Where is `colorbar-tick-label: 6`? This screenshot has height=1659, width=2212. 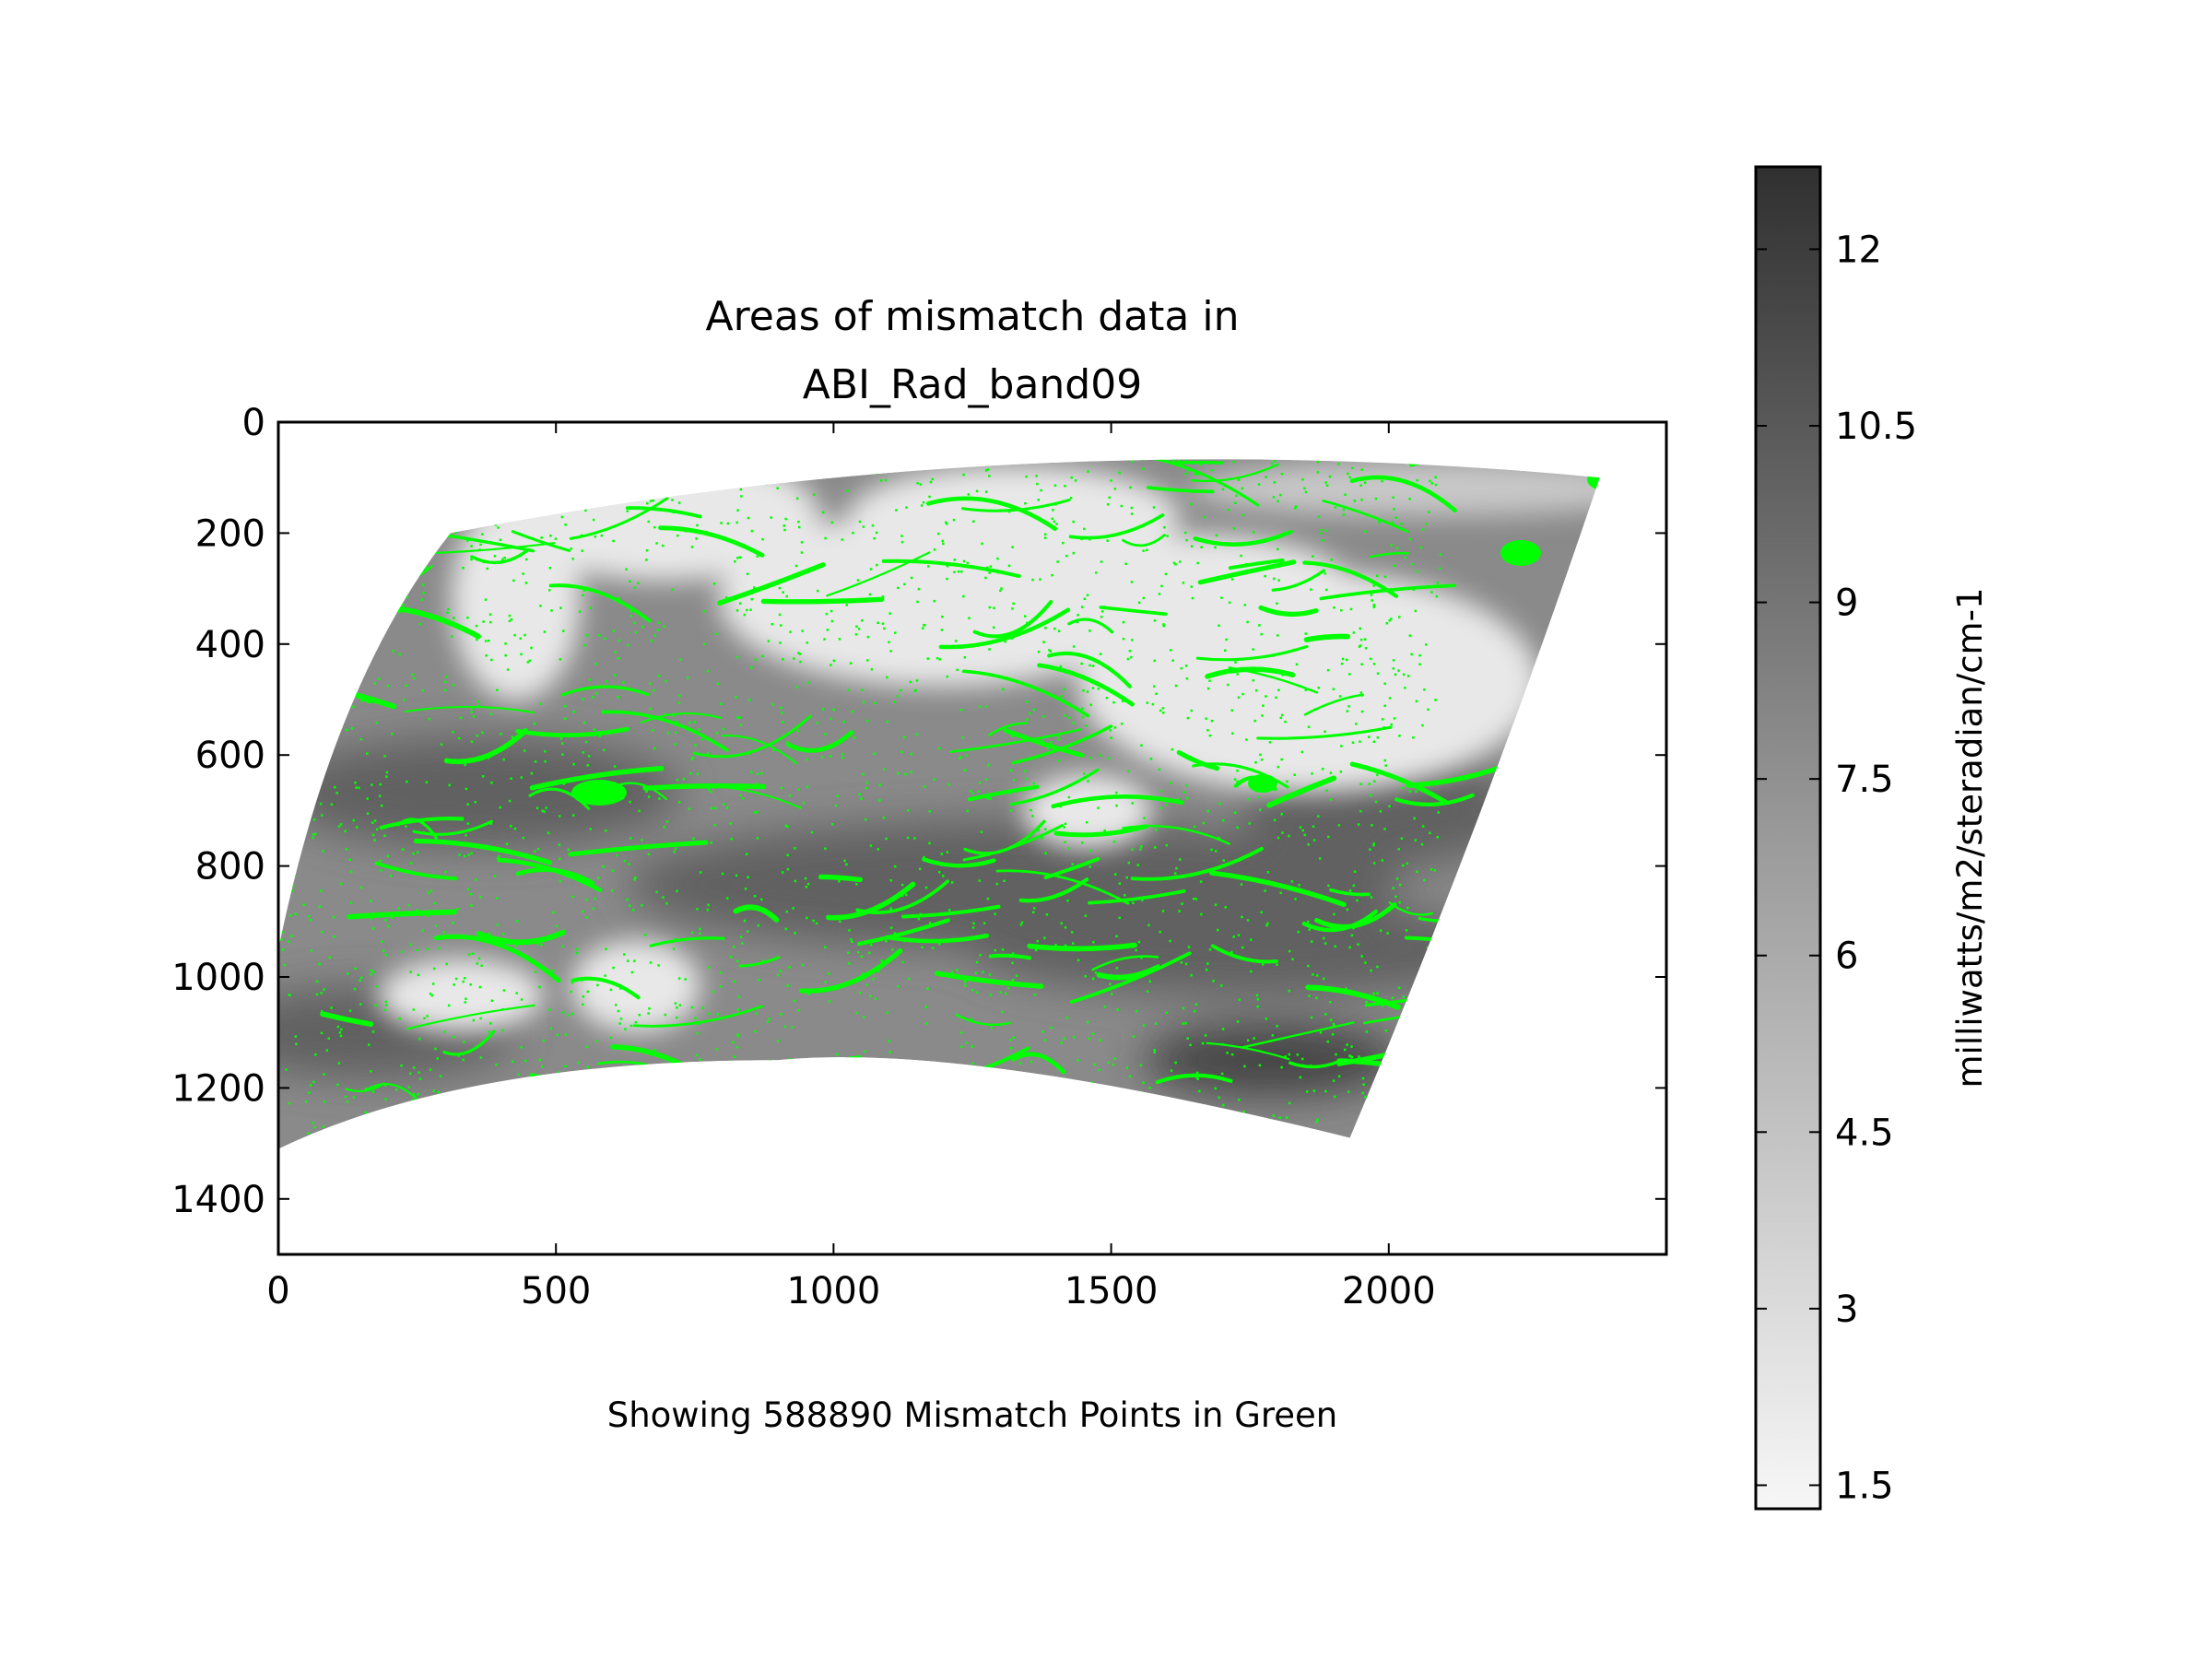 colorbar-tick-label: 6 is located at coordinates (1846, 956).